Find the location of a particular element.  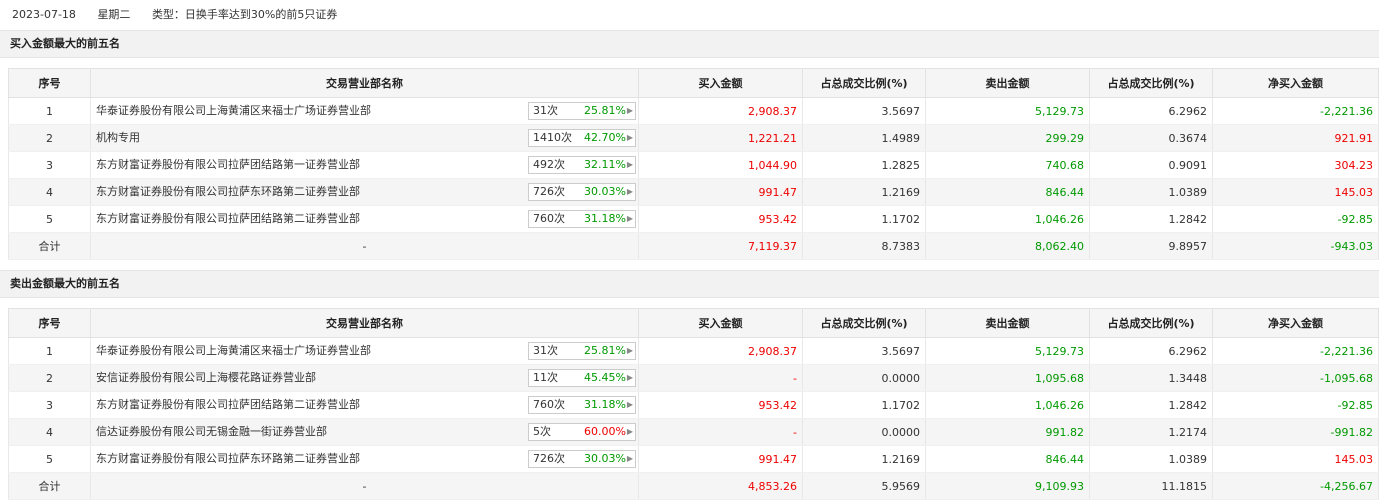

sell-amount: 1,095.68 is located at coordinates (1007, 378).